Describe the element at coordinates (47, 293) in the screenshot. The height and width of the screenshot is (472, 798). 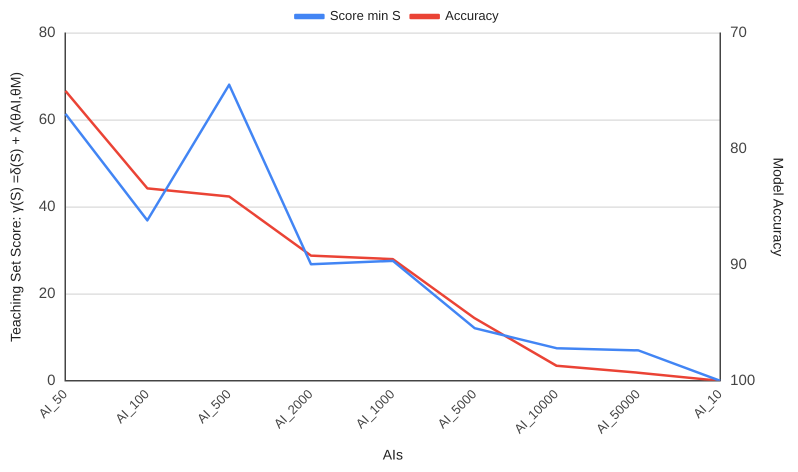
I see `y-tick-label: 20` at that location.